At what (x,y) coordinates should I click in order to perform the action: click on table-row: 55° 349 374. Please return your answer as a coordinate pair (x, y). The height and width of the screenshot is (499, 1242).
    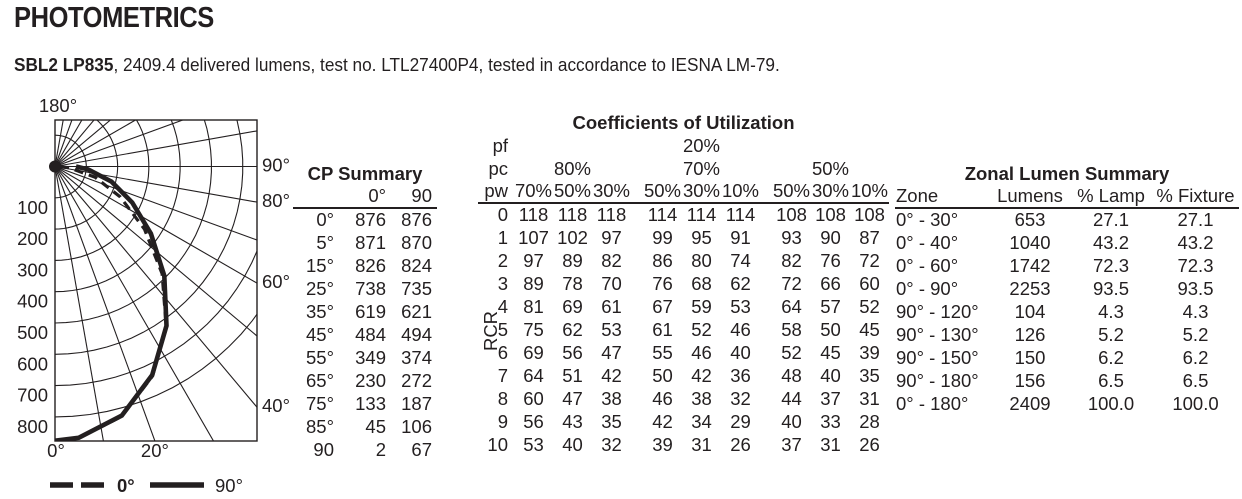
    Looking at the image, I should click on (365, 357).